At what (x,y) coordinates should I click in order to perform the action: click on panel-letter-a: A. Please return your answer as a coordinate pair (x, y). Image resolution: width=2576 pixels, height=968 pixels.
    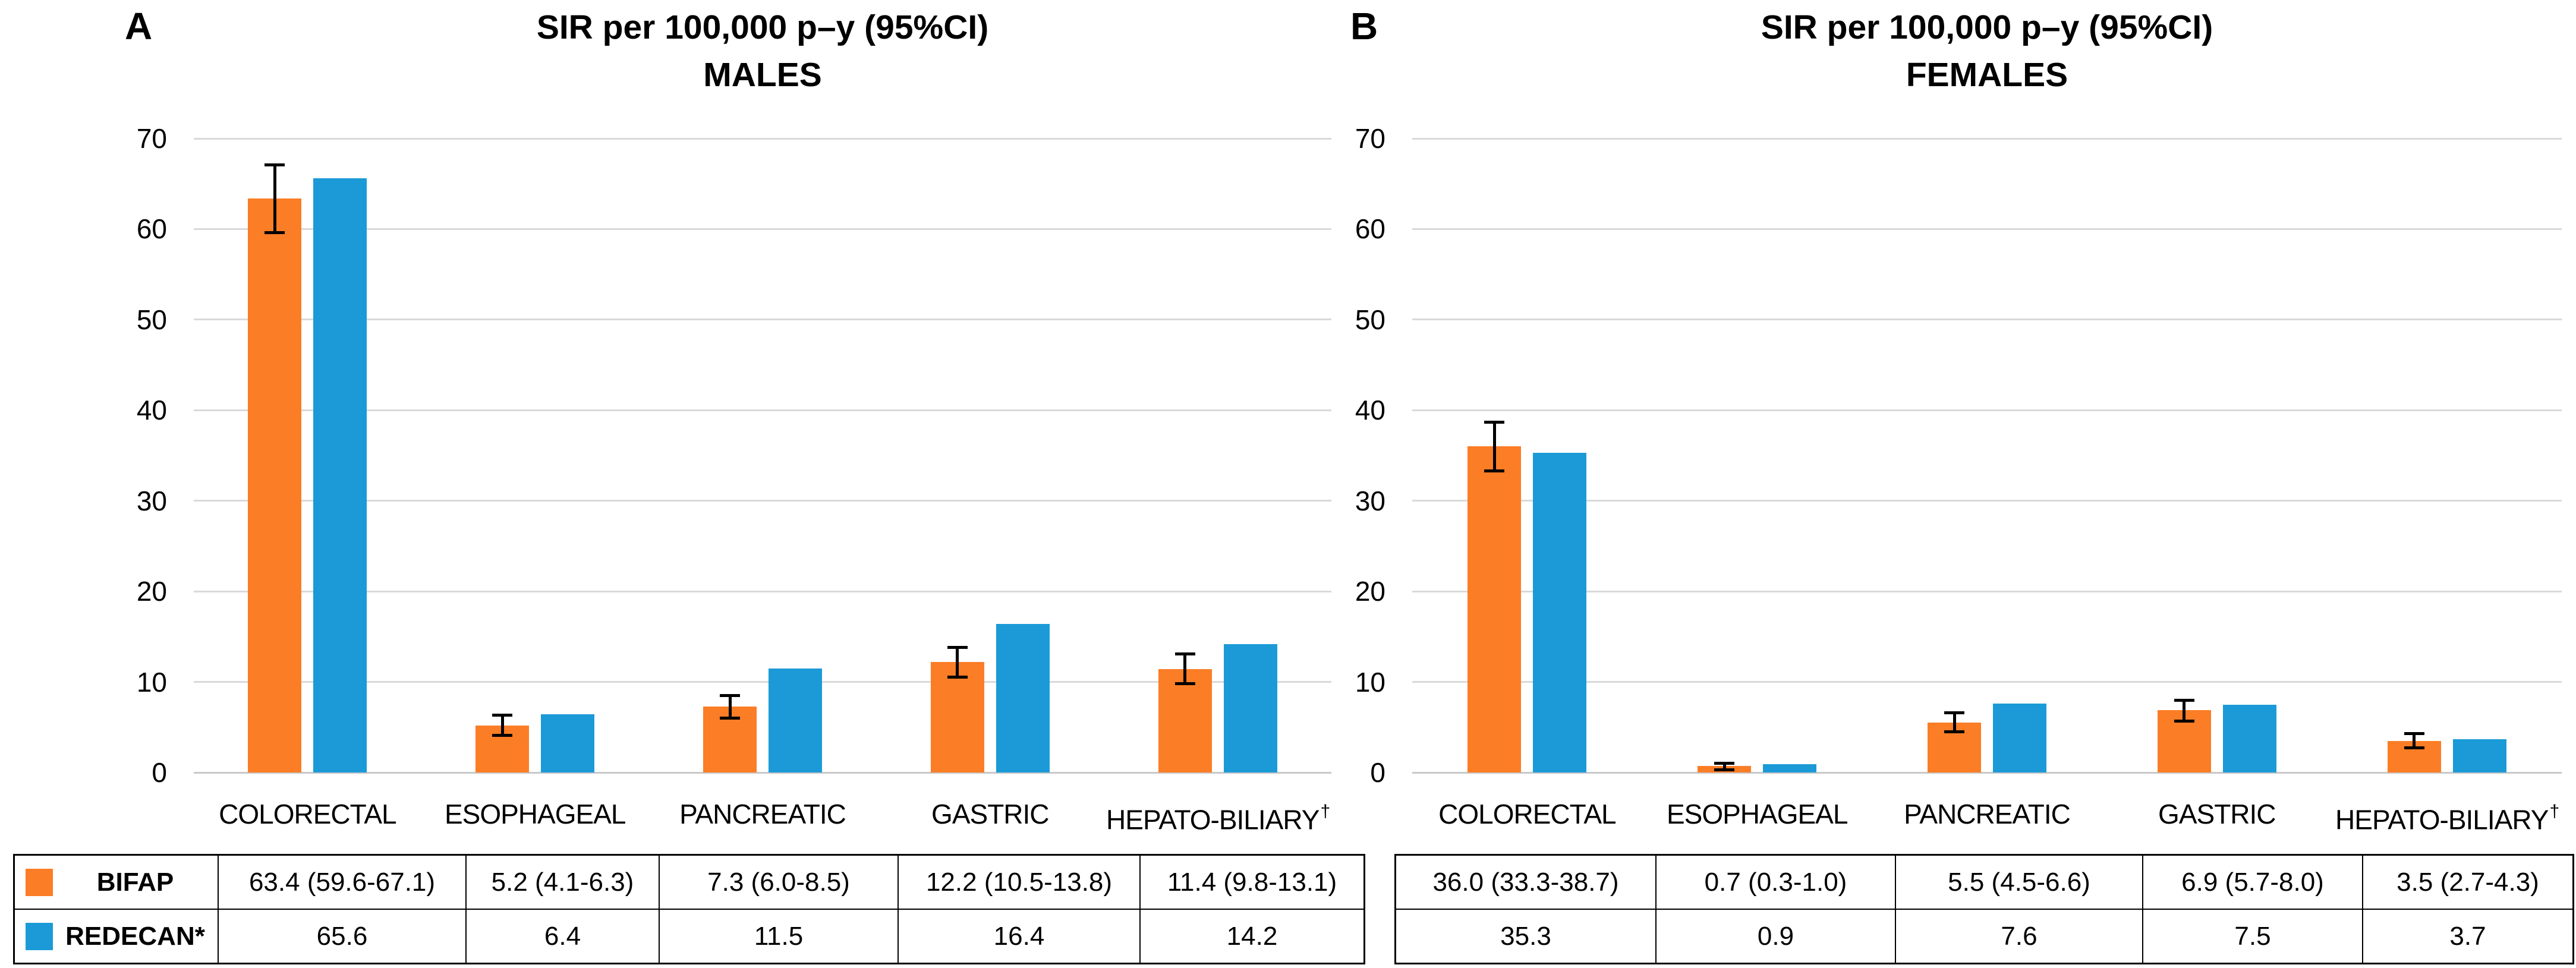
    Looking at the image, I should click on (139, 26).